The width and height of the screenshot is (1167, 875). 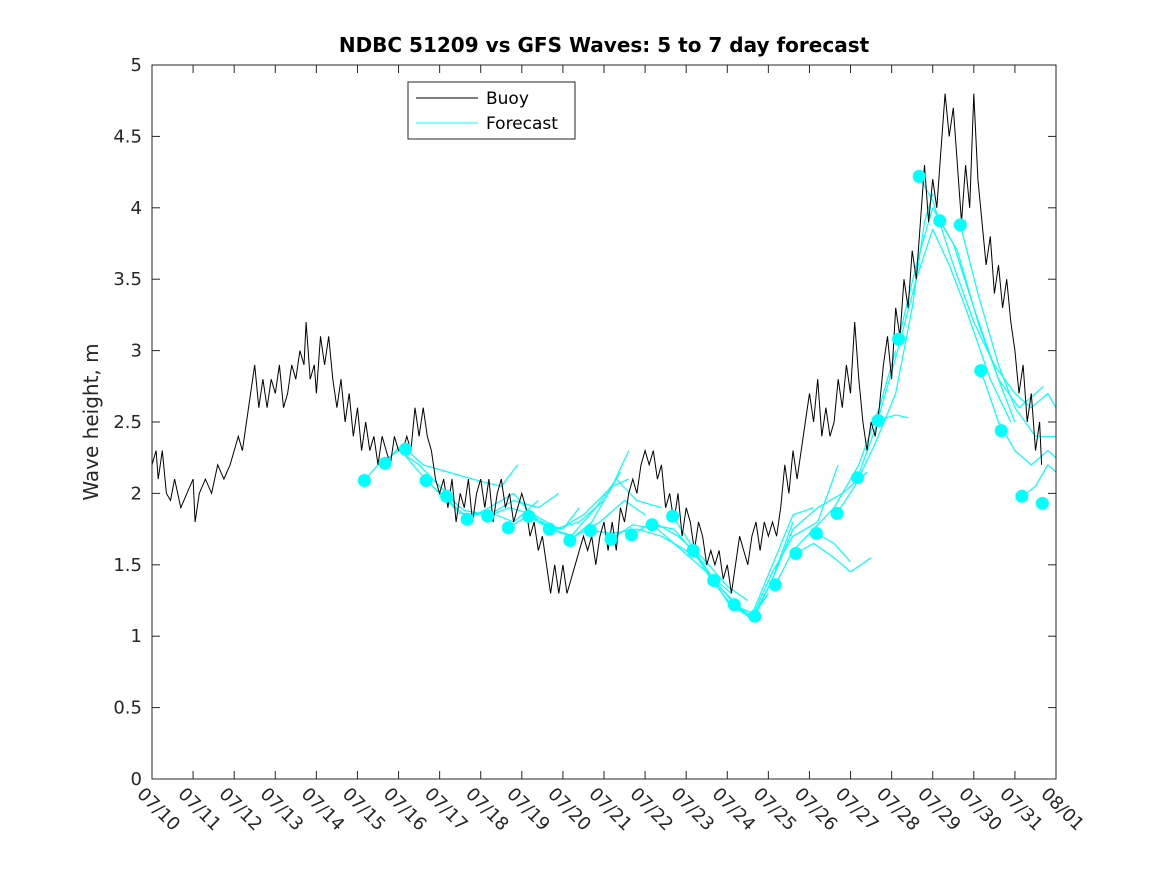 I want to click on y-tick-label: 1, so click(x=136, y=636).